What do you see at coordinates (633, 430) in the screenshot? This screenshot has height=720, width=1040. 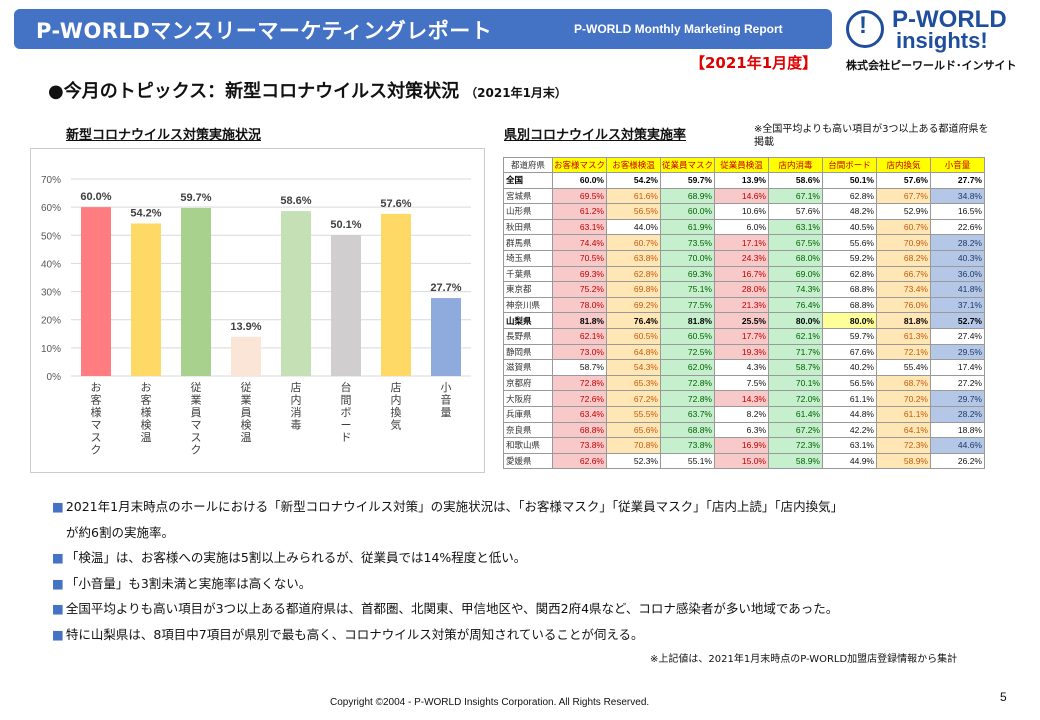 I see `table-cell: 65.6%` at bounding box center [633, 430].